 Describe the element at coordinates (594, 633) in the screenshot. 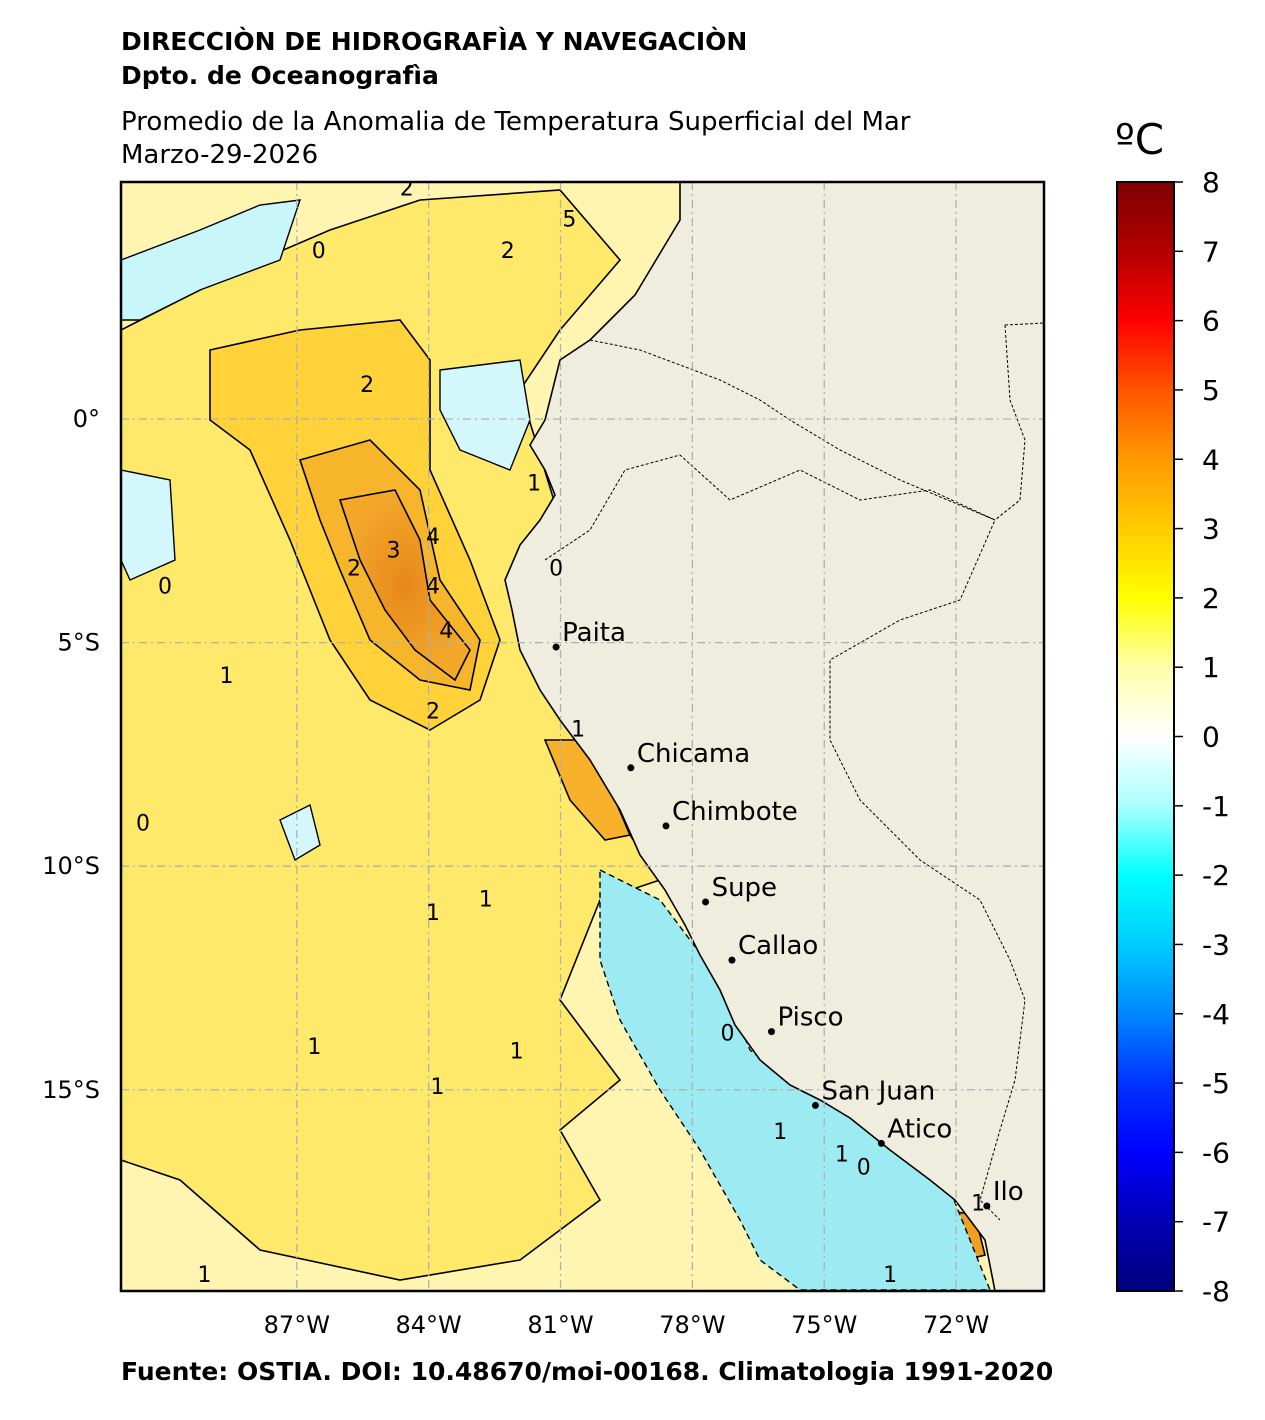

I see `city-label: Paita` at that location.